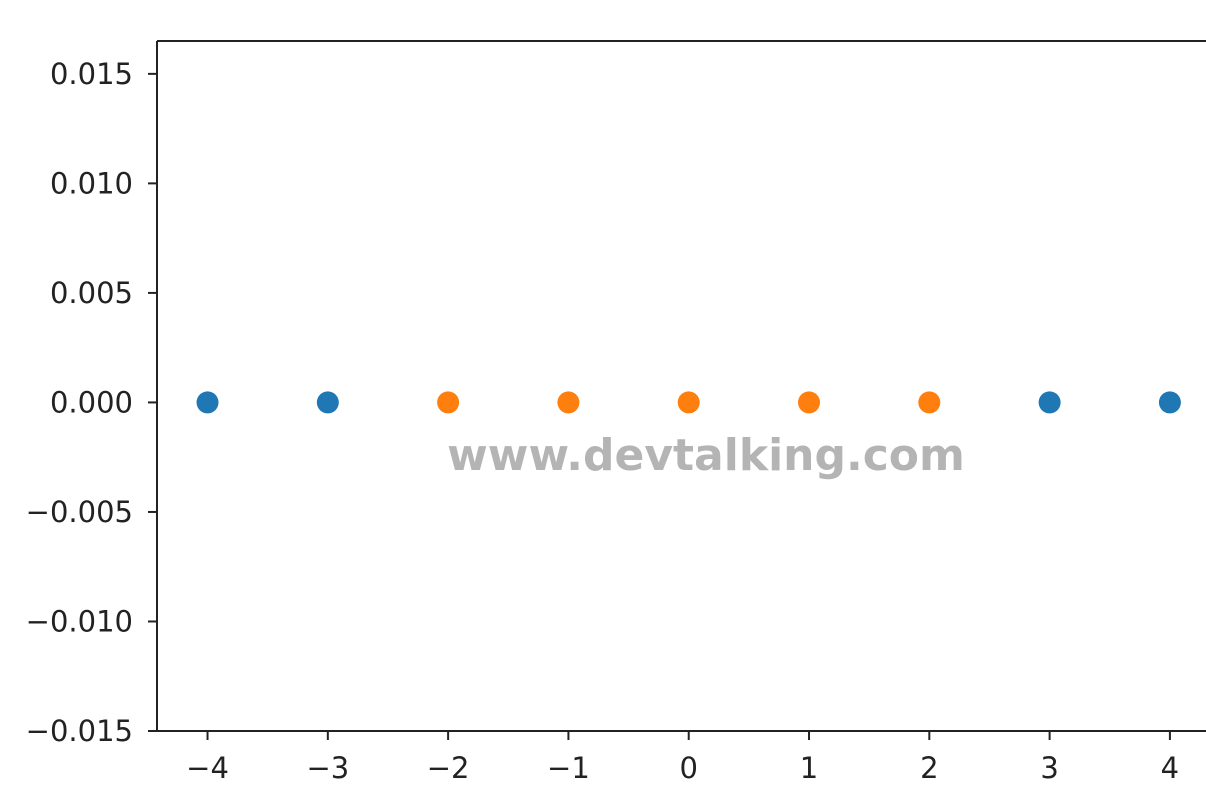  Describe the element at coordinates (1049, 768) in the screenshot. I see `x-tick-label: 3` at that location.